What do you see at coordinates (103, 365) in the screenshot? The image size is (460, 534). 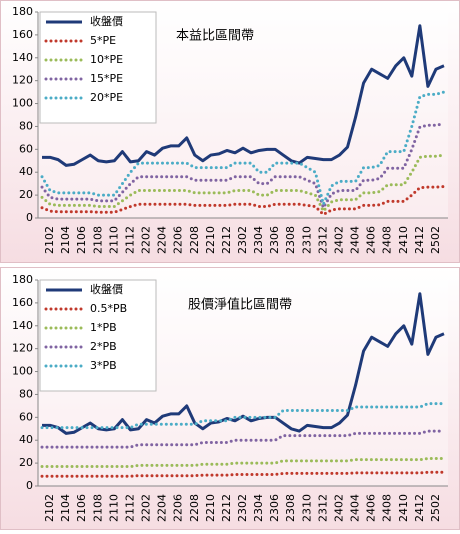 I see `legend-label: 3*PB` at bounding box center [103, 365].